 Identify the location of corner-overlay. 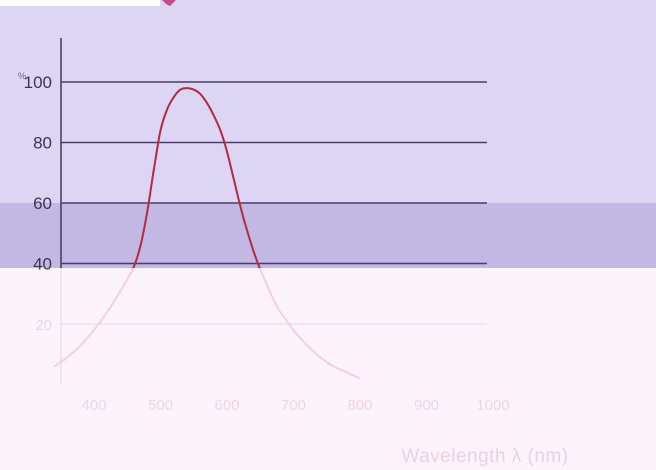
(80, 3).